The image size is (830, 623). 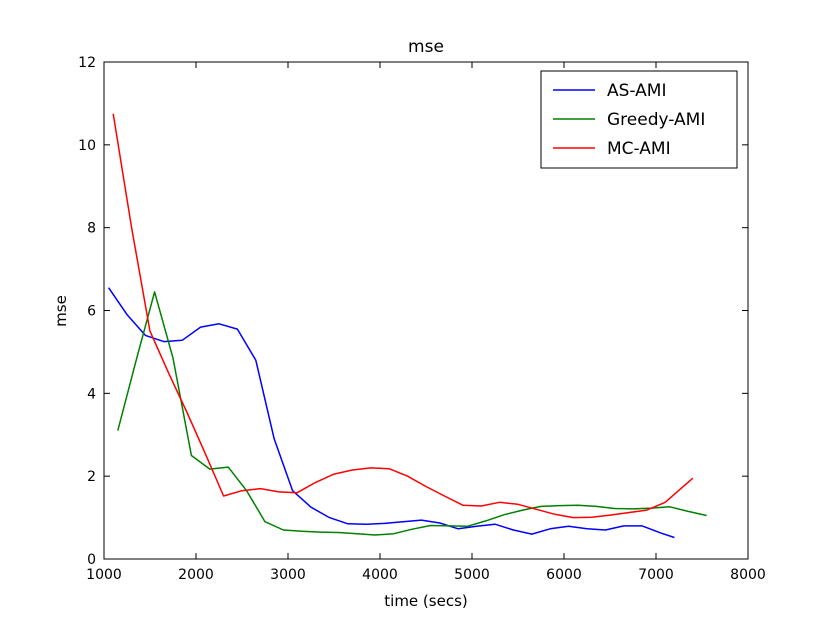 I want to click on legend: AS-AMI Greedy-AMI MC-AMI, so click(x=639, y=119).